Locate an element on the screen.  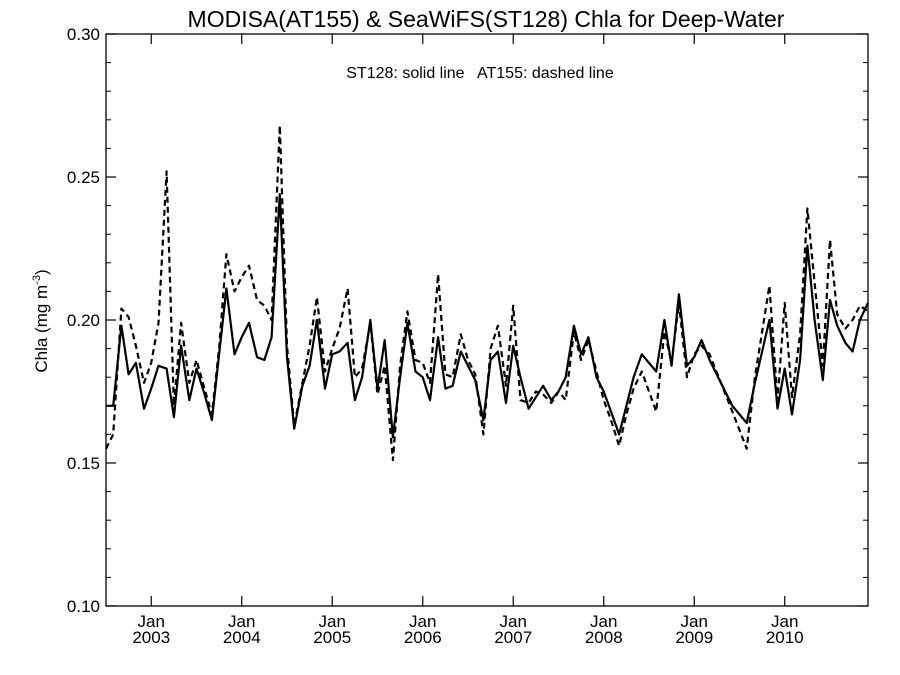
y-tick-label: 0.15 is located at coordinates (83, 463).